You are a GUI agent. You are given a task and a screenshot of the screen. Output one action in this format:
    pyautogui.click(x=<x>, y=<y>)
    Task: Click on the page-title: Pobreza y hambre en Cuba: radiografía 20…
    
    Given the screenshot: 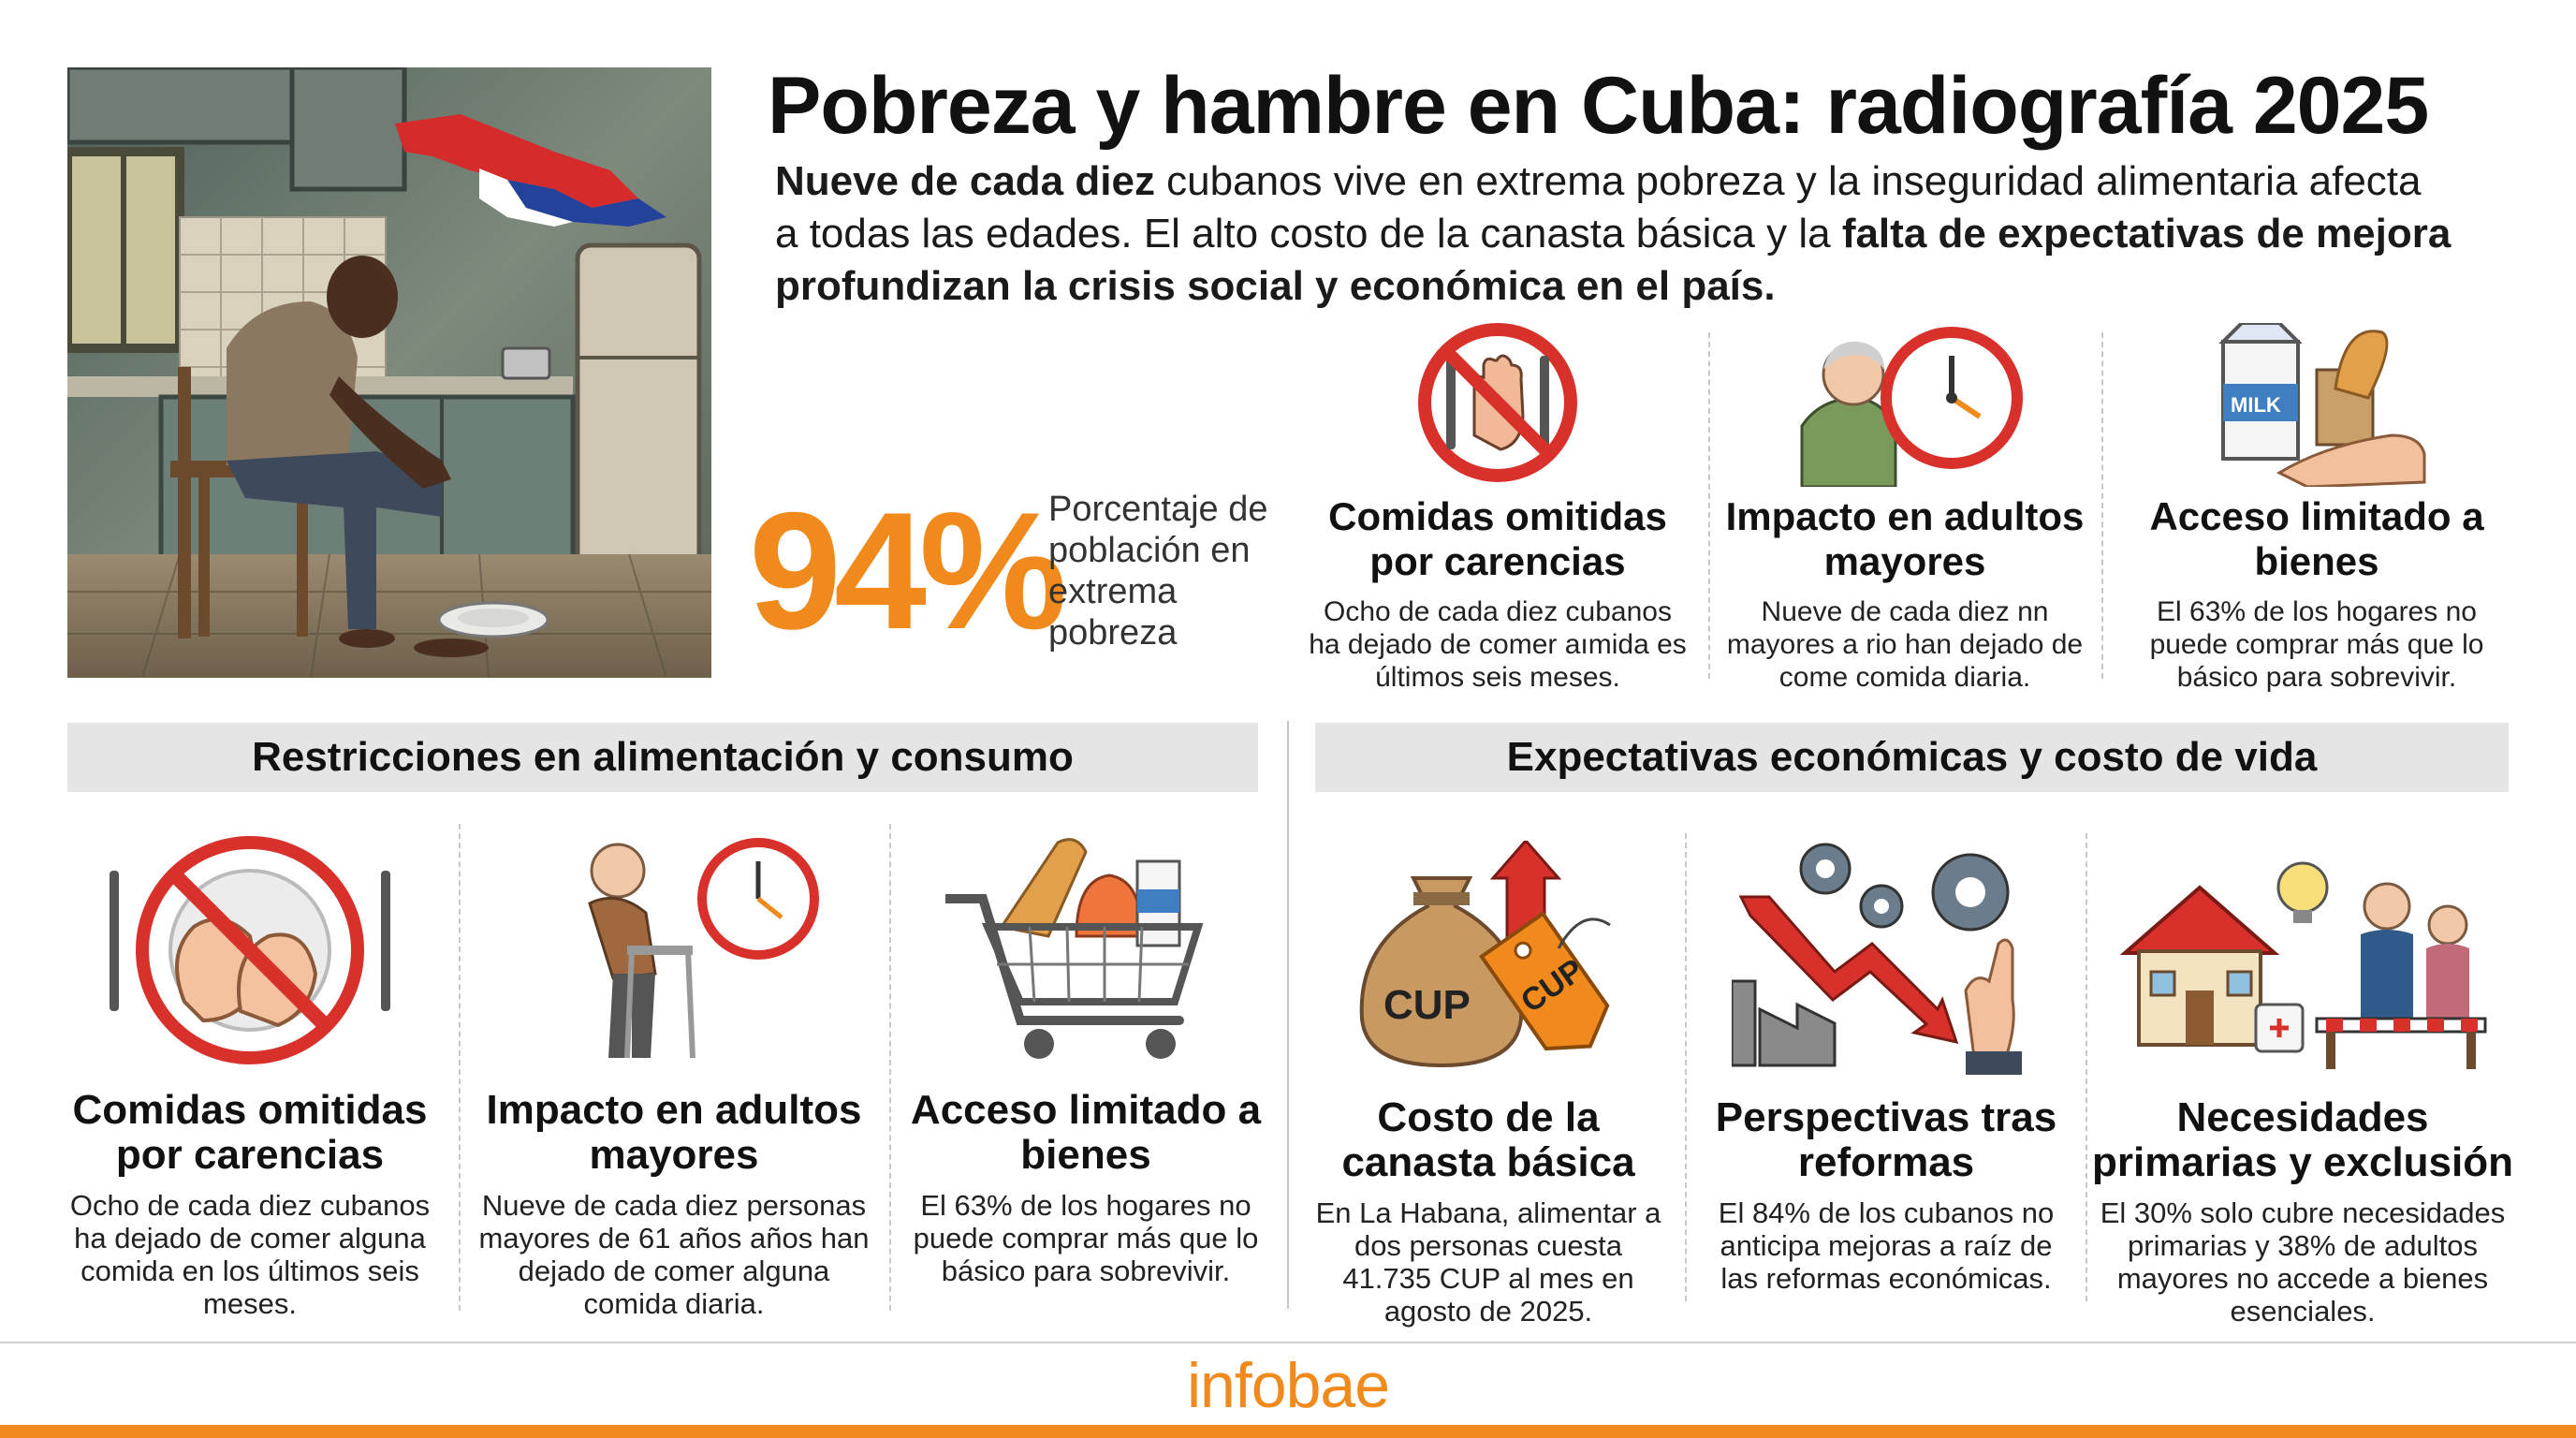 What is the action you would take?
    pyautogui.click(x=1598, y=106)
    